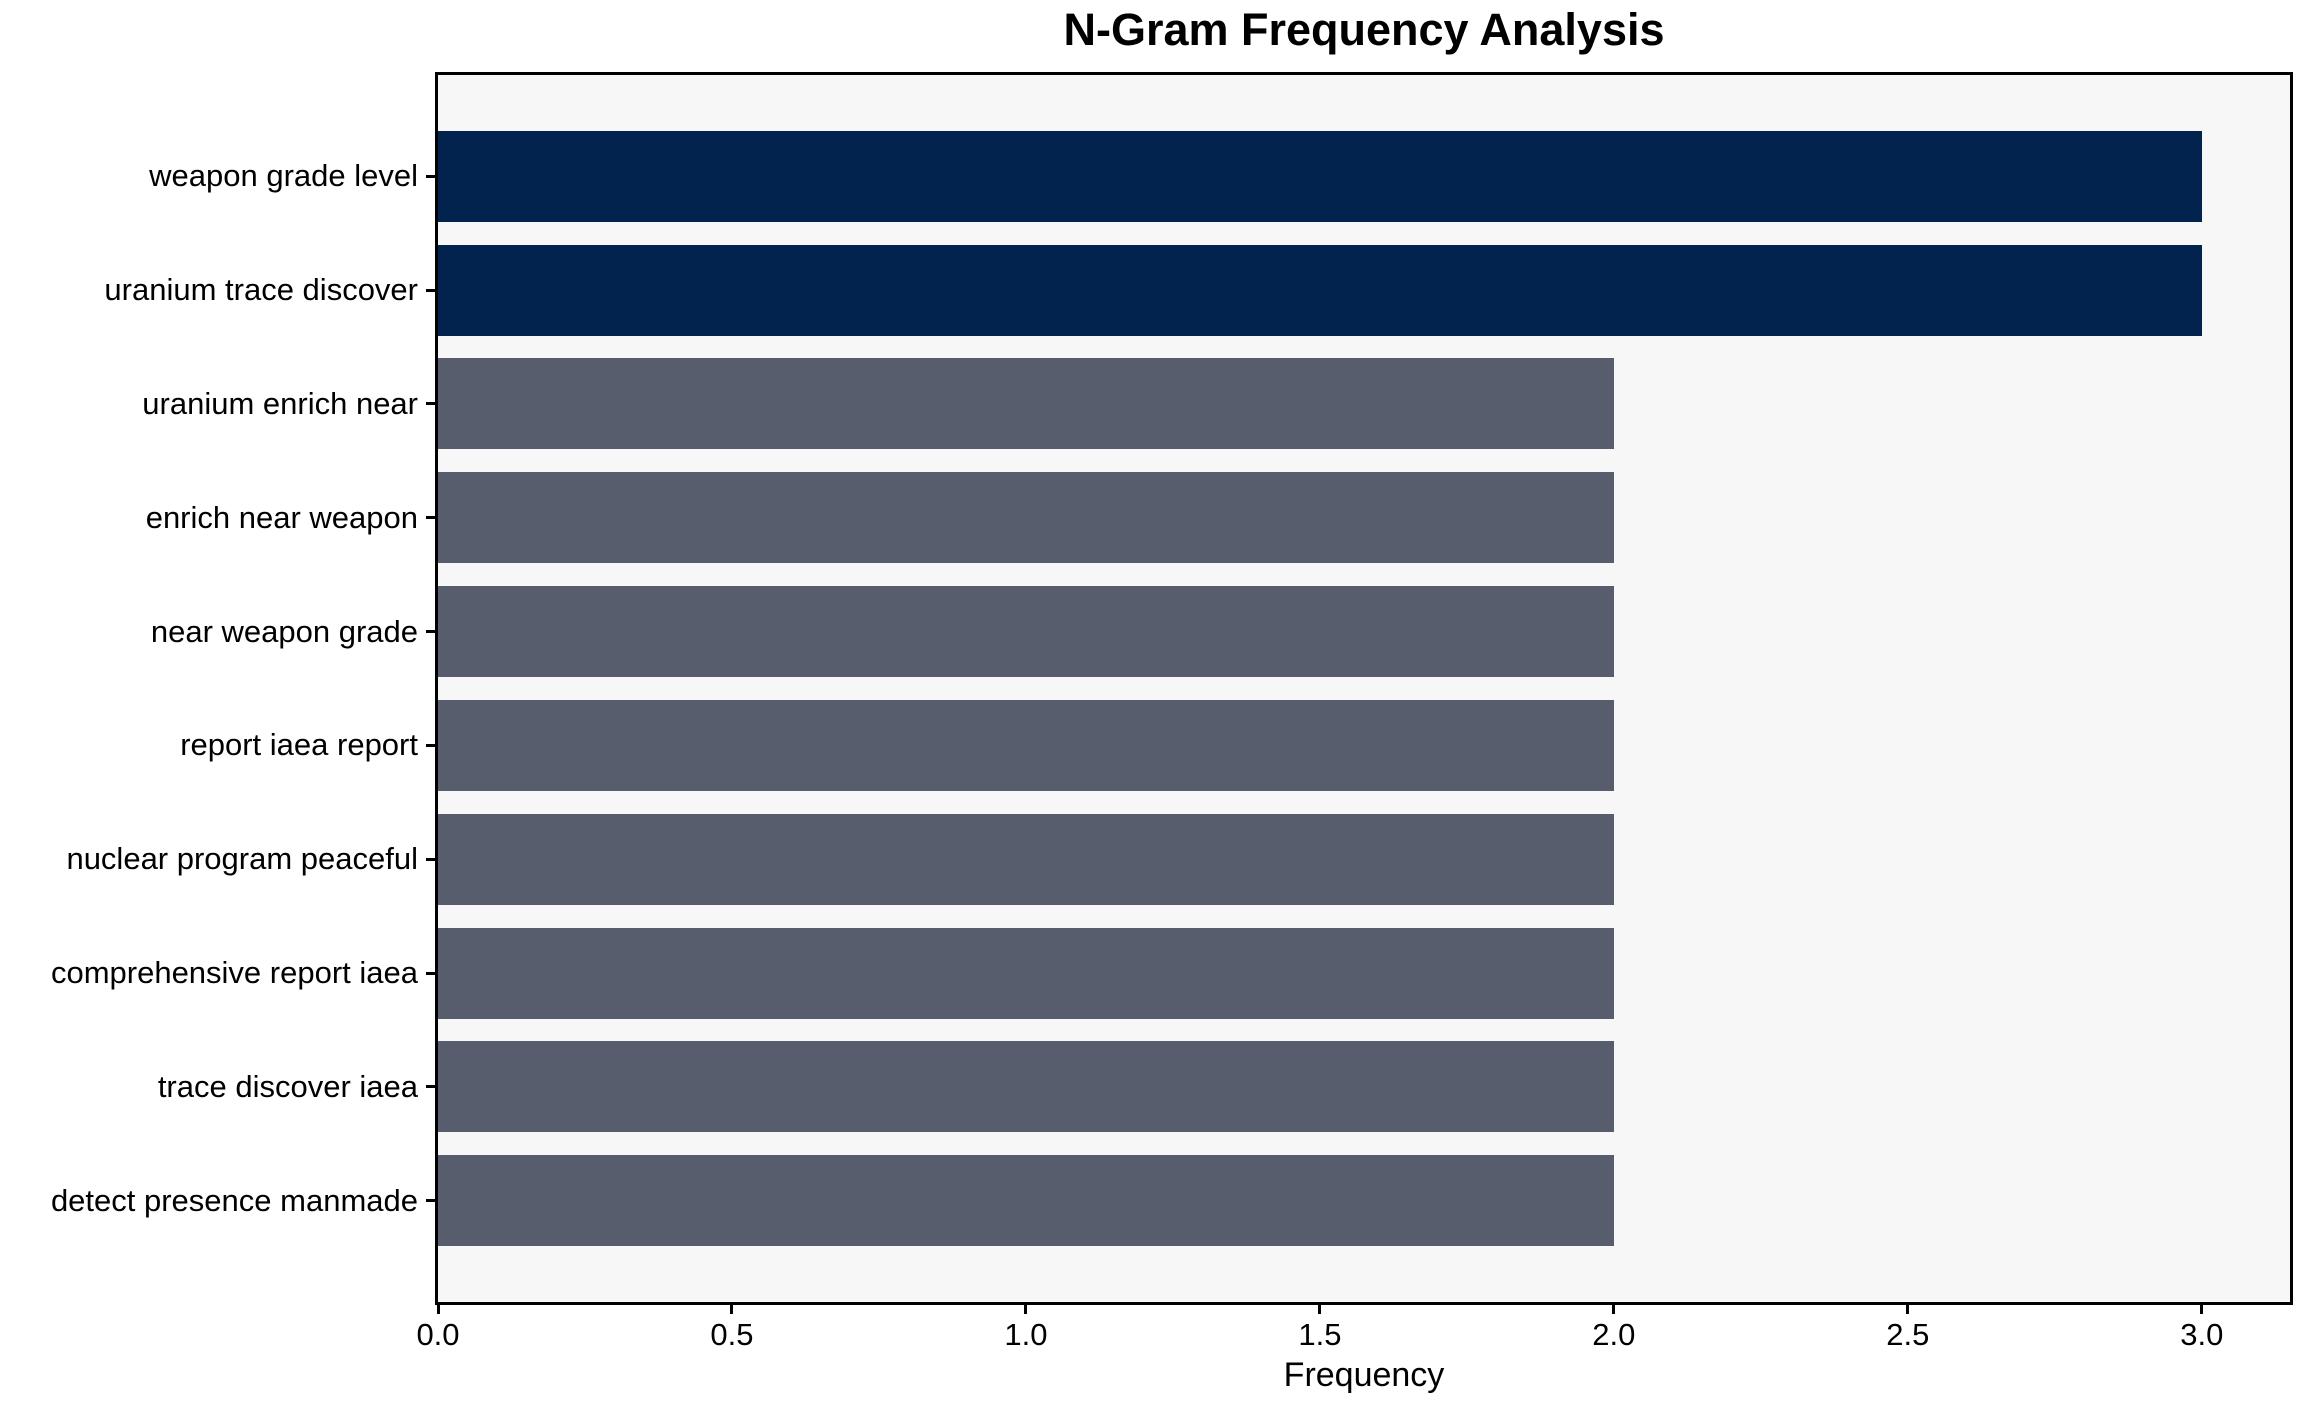  What do you see at coordinates (1320, 176) in the screenshot?
I see `bar-weapon-grade-level` at bounding box center [1320, 176].